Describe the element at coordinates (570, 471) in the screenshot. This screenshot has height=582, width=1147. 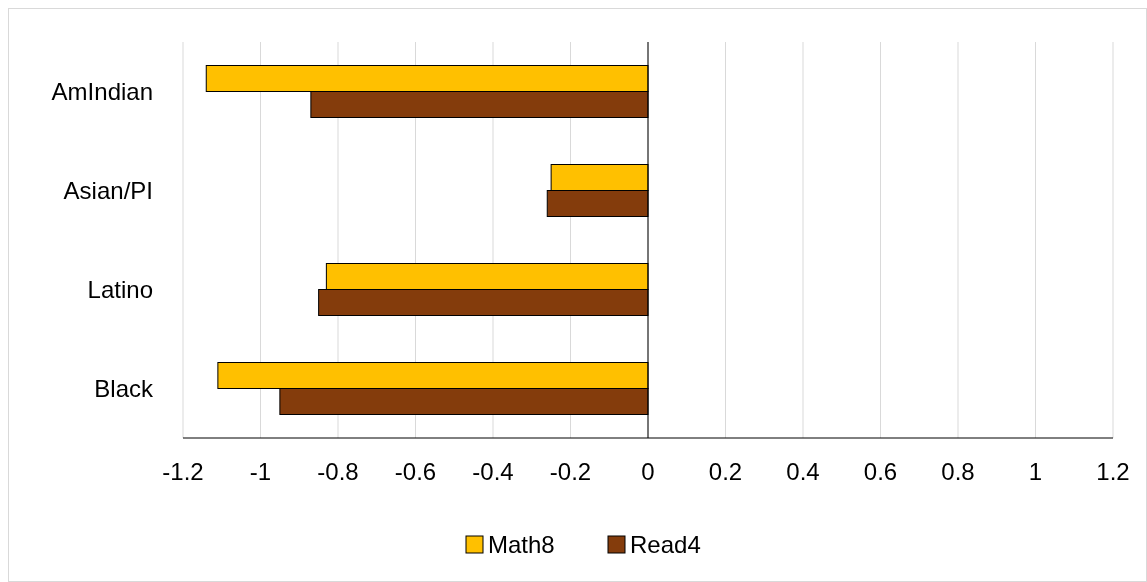
I see `x-tick-label: -0.2` at that location.